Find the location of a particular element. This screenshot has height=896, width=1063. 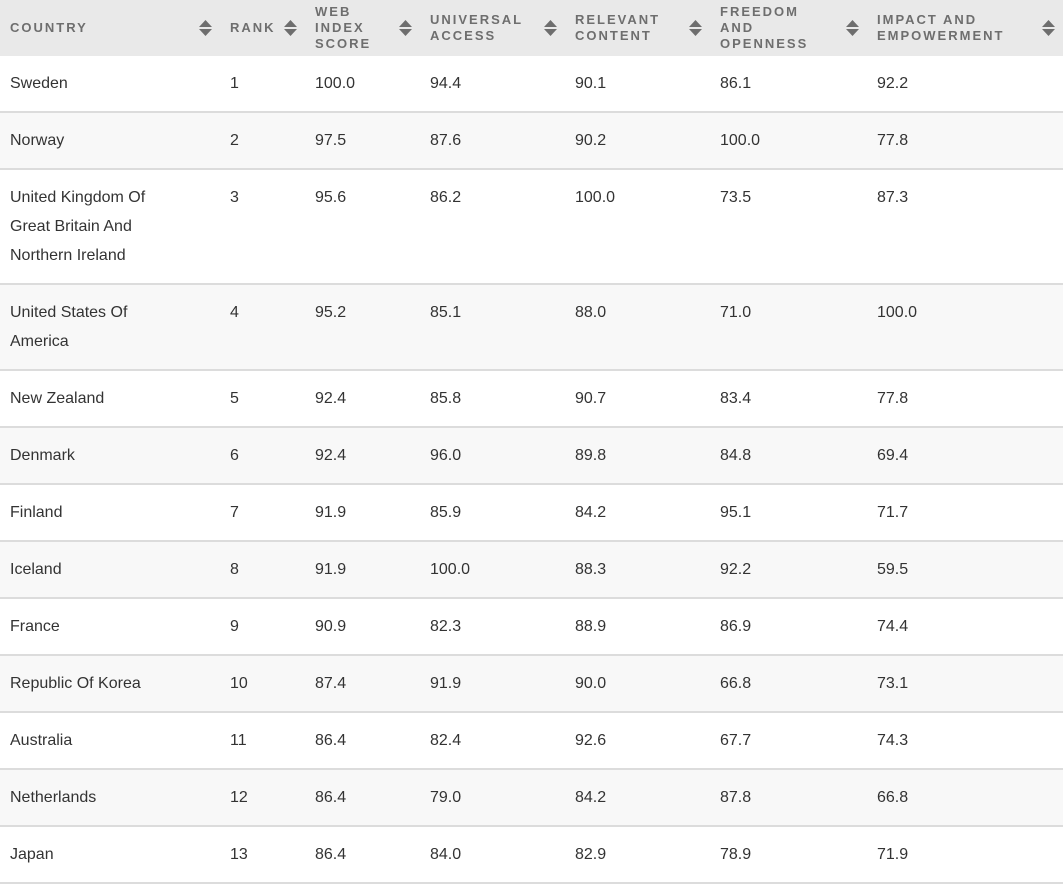

web_index_score-cell: 87.4 is located at coordinates (362, 684).